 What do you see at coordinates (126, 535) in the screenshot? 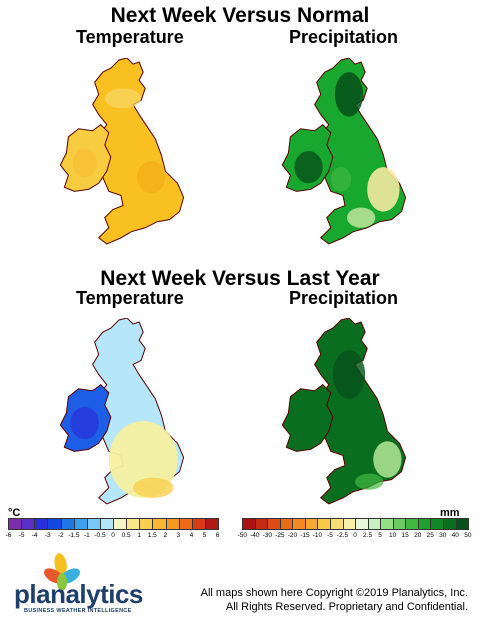
I see `temperature-legend-tick-label: 0.5` at bounding box center [126, 535].